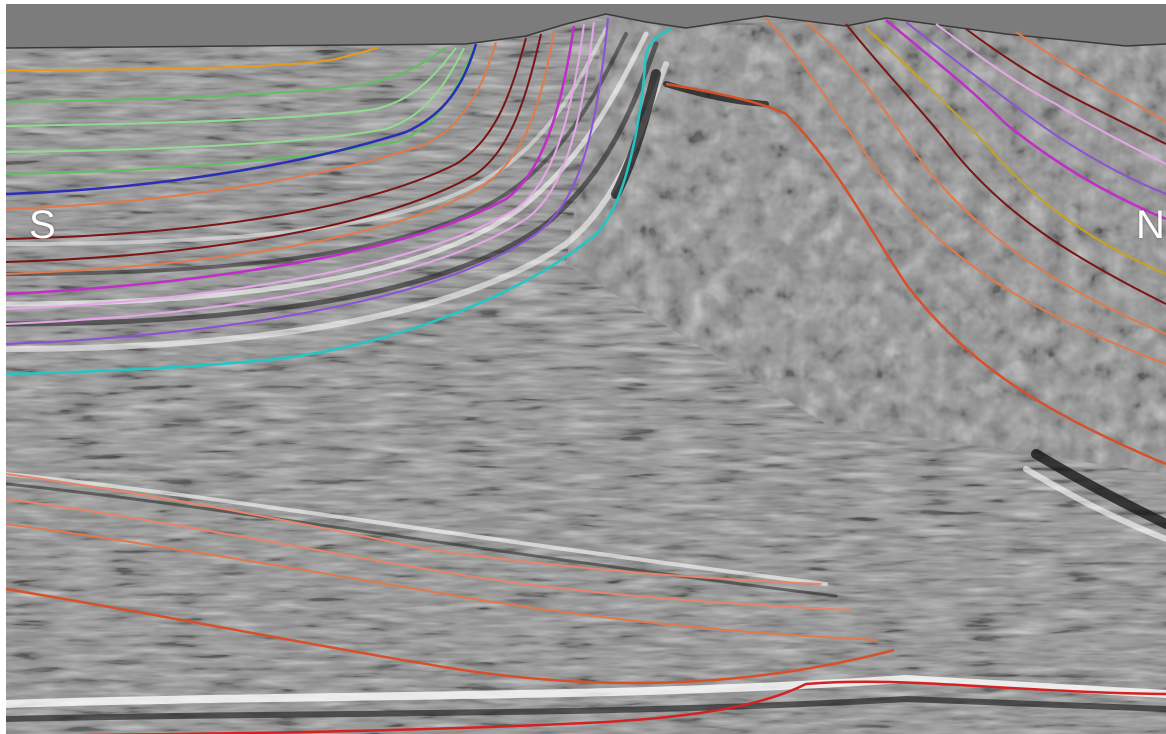 This screenshot has height=734, width=1166. What do you see at coordinates (1150, 225) in the screenshot?
I see `direction-label-north: N` at bounding box center [1150, 225].